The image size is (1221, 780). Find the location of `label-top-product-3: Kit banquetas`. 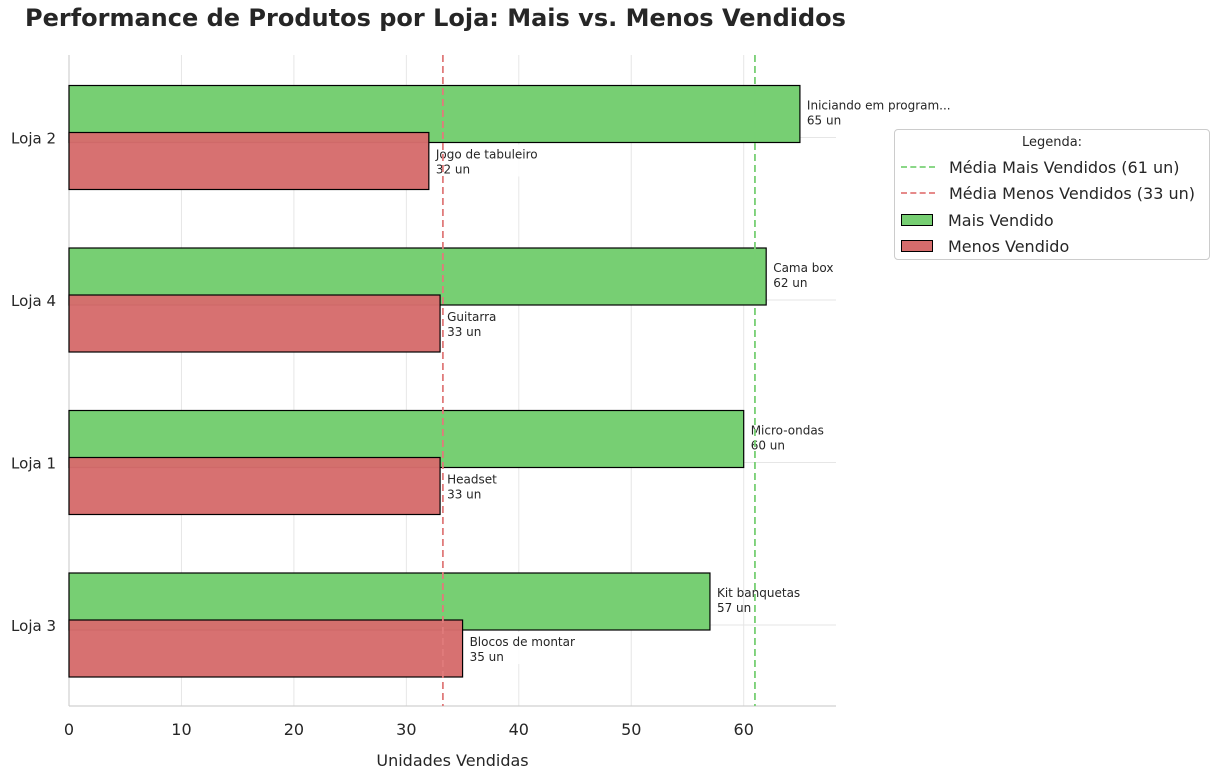

label-top-product-3: Kit banquetas is located at coordinates (758, 593).